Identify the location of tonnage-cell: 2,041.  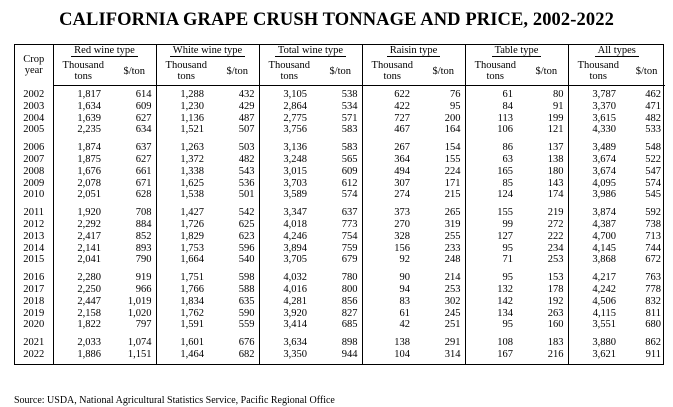
(89, 260).